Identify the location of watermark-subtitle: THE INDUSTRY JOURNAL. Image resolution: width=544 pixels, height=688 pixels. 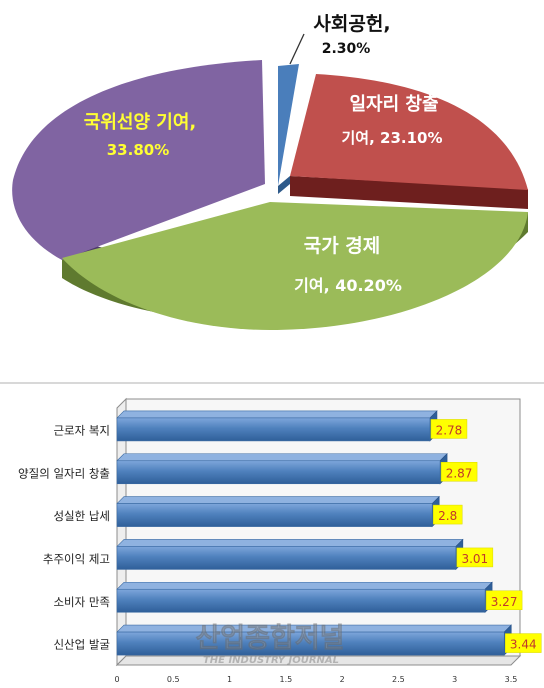
(271, 660).